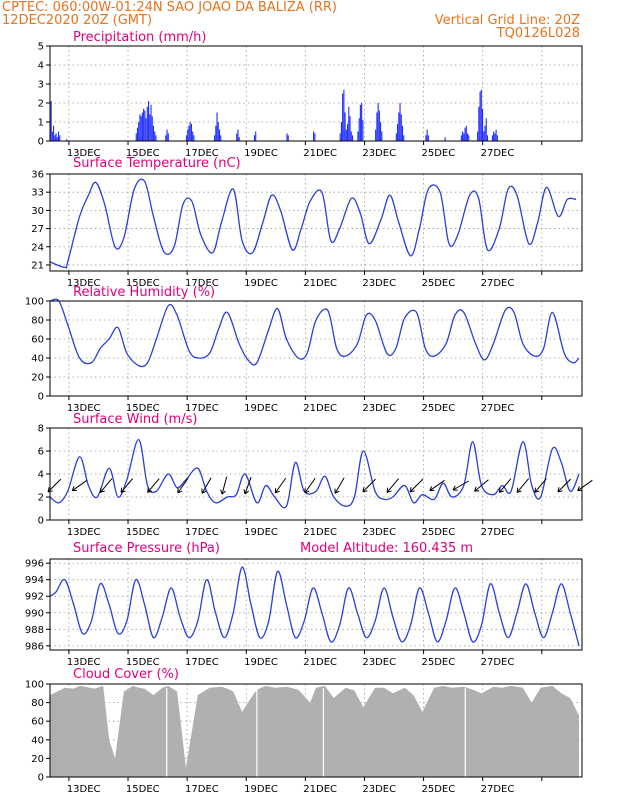 The width and height of the screenshot is (618, 800). I want to click on y-tick-label: 80, so click(37, 703).